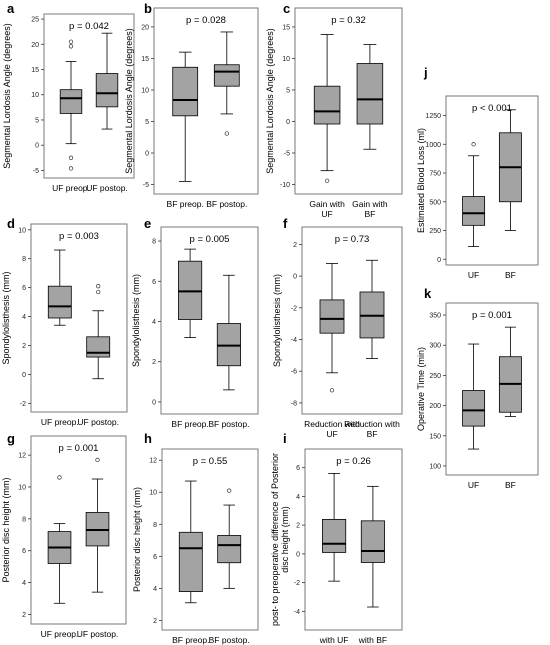  What do you see at coordinates (147, 223) in the screenshot?
I see `panel-label-e: e` at bounding box center [147, 223].